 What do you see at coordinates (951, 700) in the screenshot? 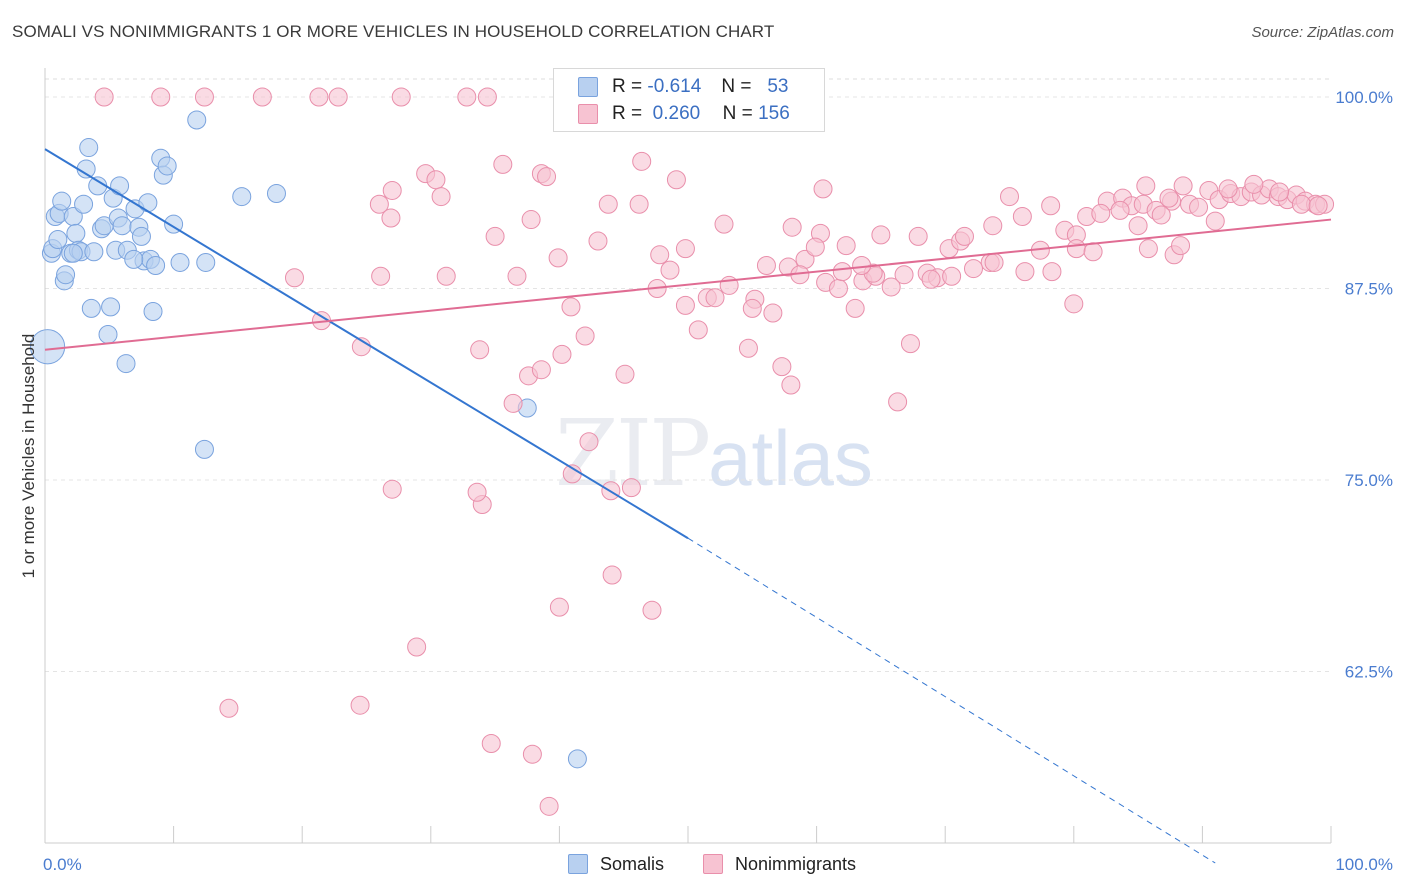
I see `somalis-trend-extension` at bounding box center [951, 700].